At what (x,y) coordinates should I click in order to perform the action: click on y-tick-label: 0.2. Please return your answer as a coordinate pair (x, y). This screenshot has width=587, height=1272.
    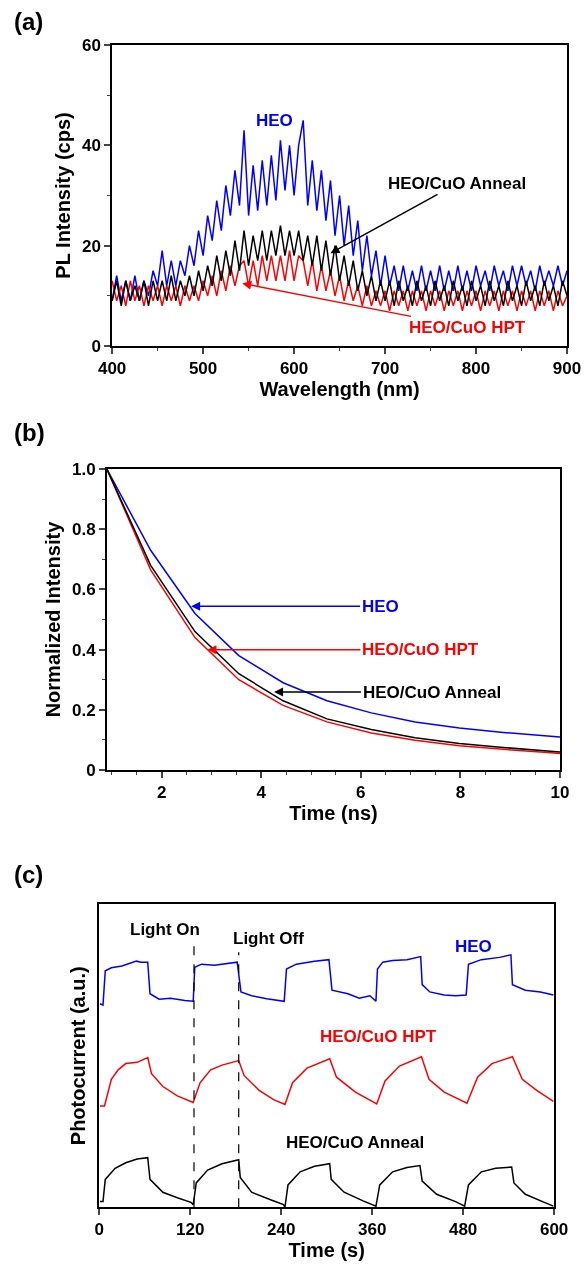
    Looking at the image, I should click on (84, 710).